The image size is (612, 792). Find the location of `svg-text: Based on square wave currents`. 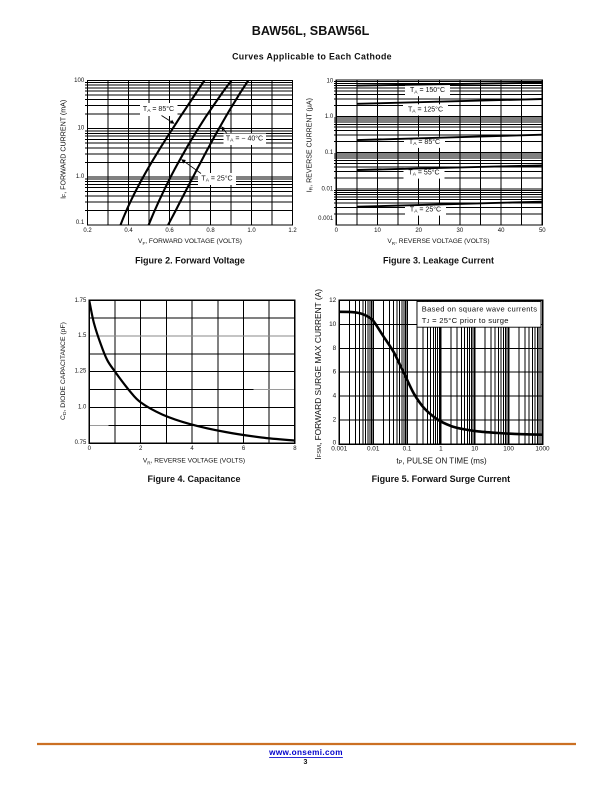

svg-text: Based on square wave currents is located at coordinates (480, 309).